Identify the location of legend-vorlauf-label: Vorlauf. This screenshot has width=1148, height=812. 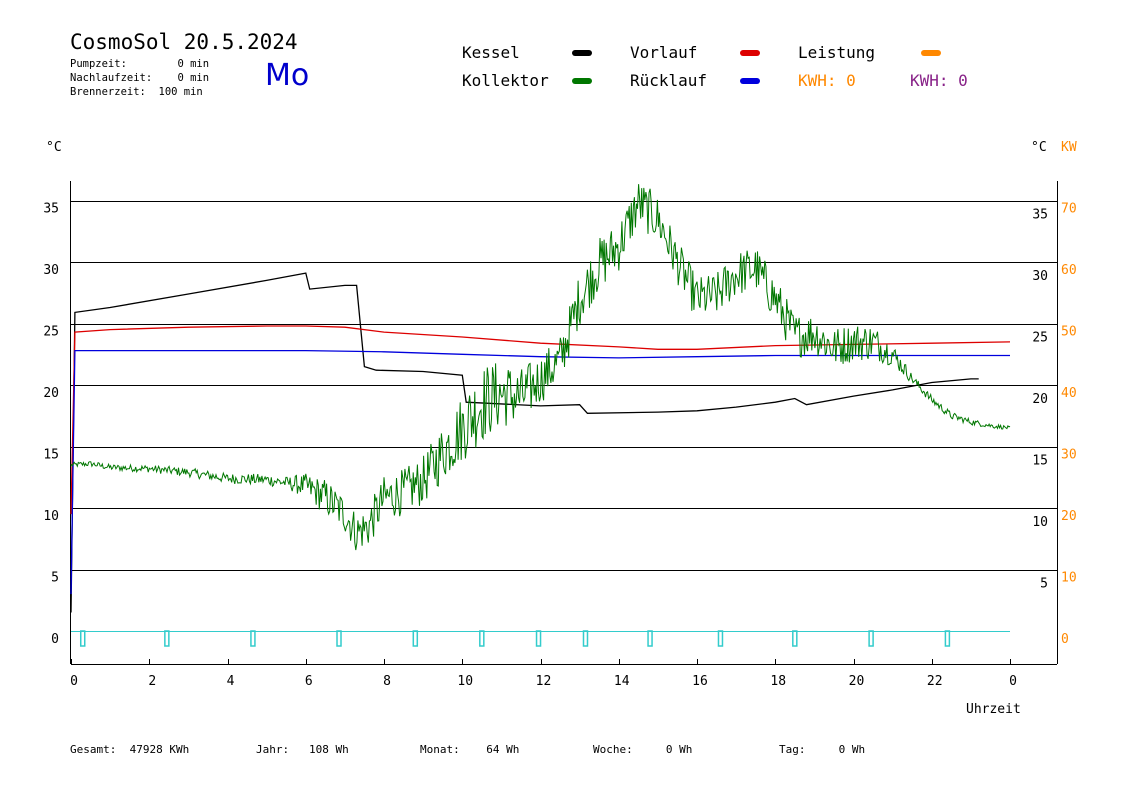
(664, 52).